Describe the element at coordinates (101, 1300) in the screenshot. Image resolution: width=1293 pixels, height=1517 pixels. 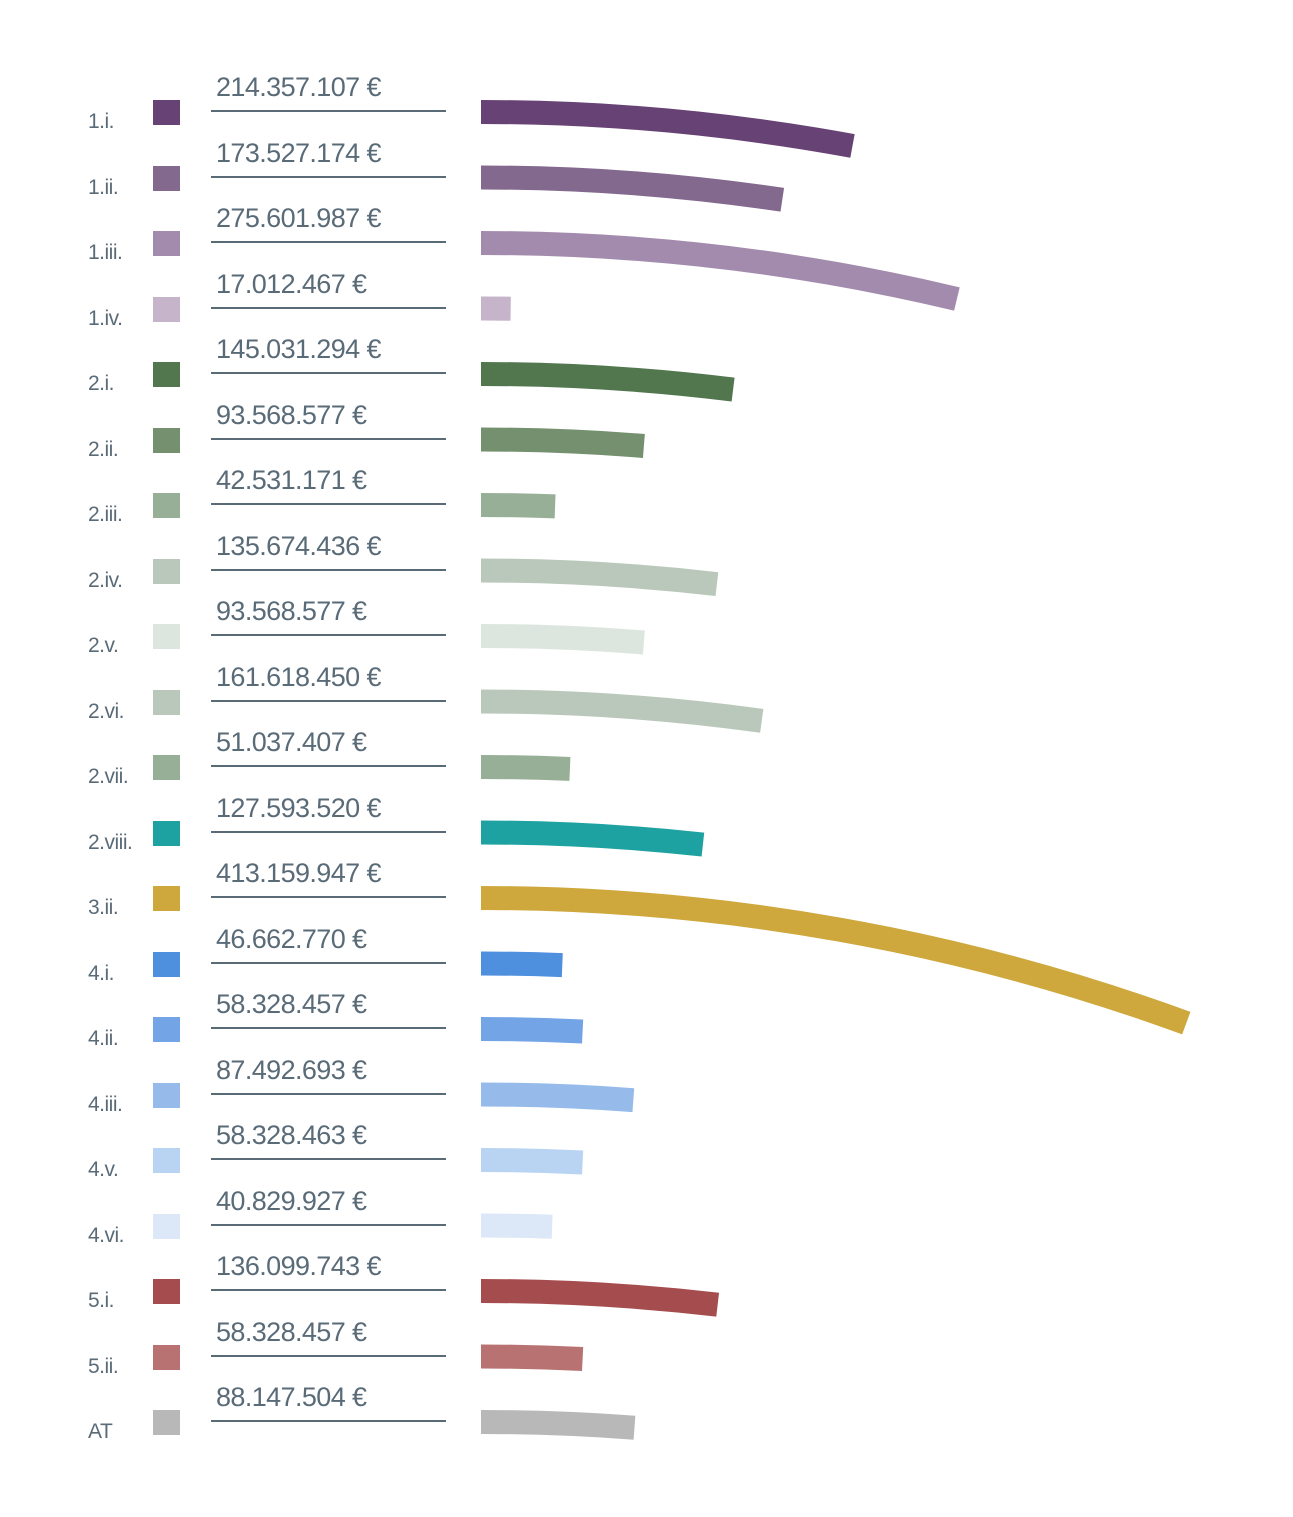
I see `category-label: 5.i.` at that location.